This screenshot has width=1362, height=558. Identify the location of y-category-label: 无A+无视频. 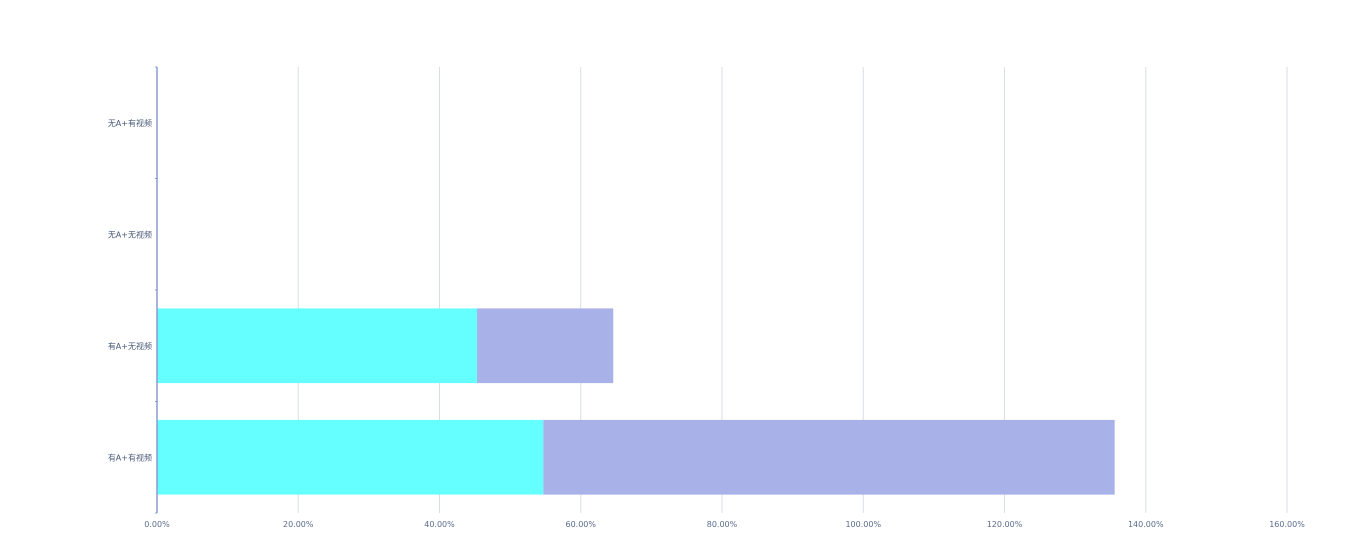
(130, 234).